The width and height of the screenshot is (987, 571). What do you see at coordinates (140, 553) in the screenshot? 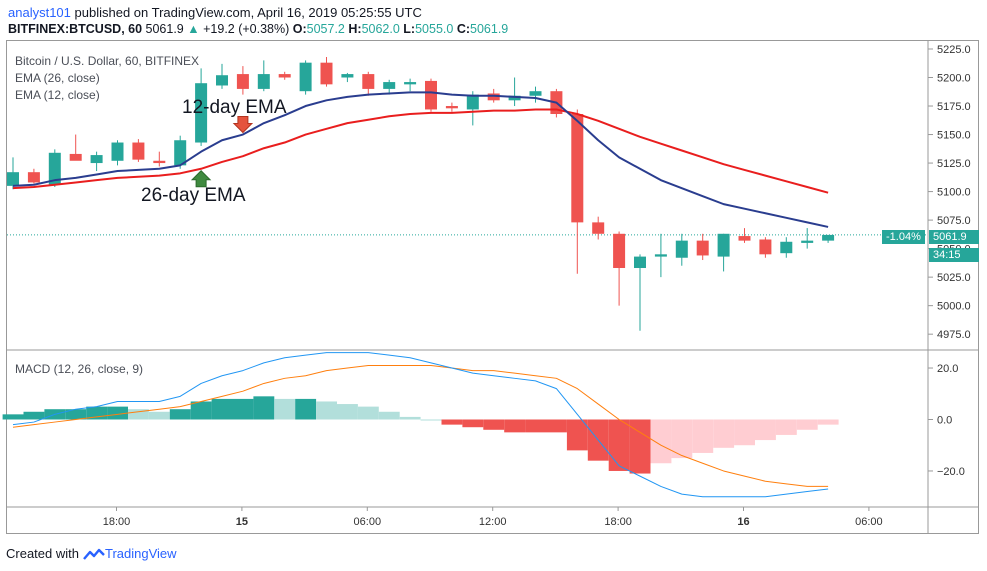
I see `tradingview-brand-text: TradingView` at bounding box center [140, 553].